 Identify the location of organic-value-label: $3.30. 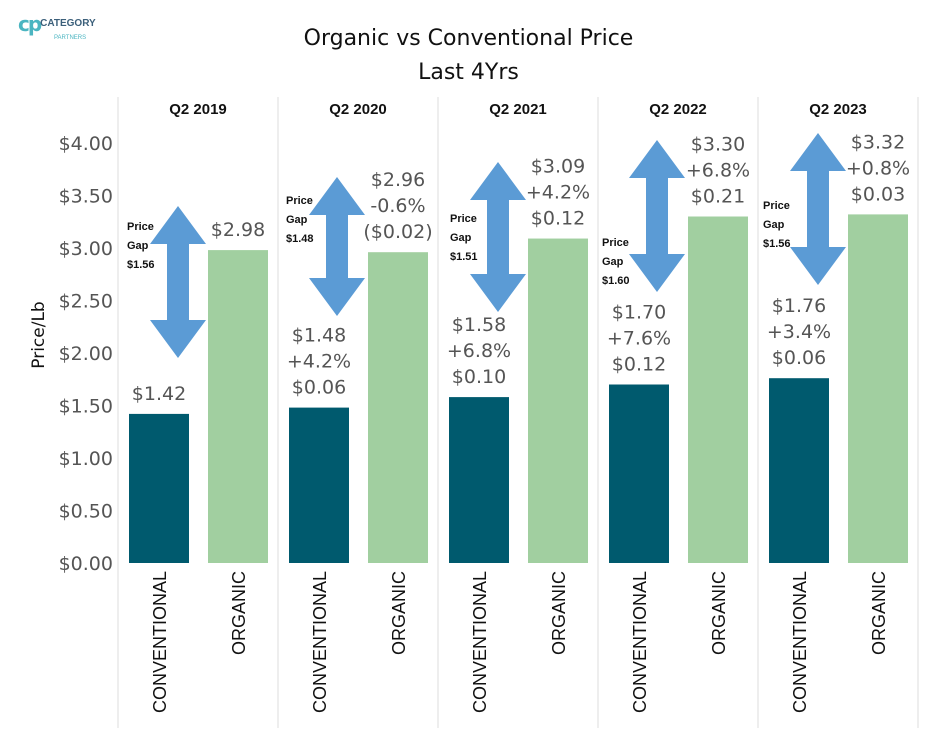
(718, 145).